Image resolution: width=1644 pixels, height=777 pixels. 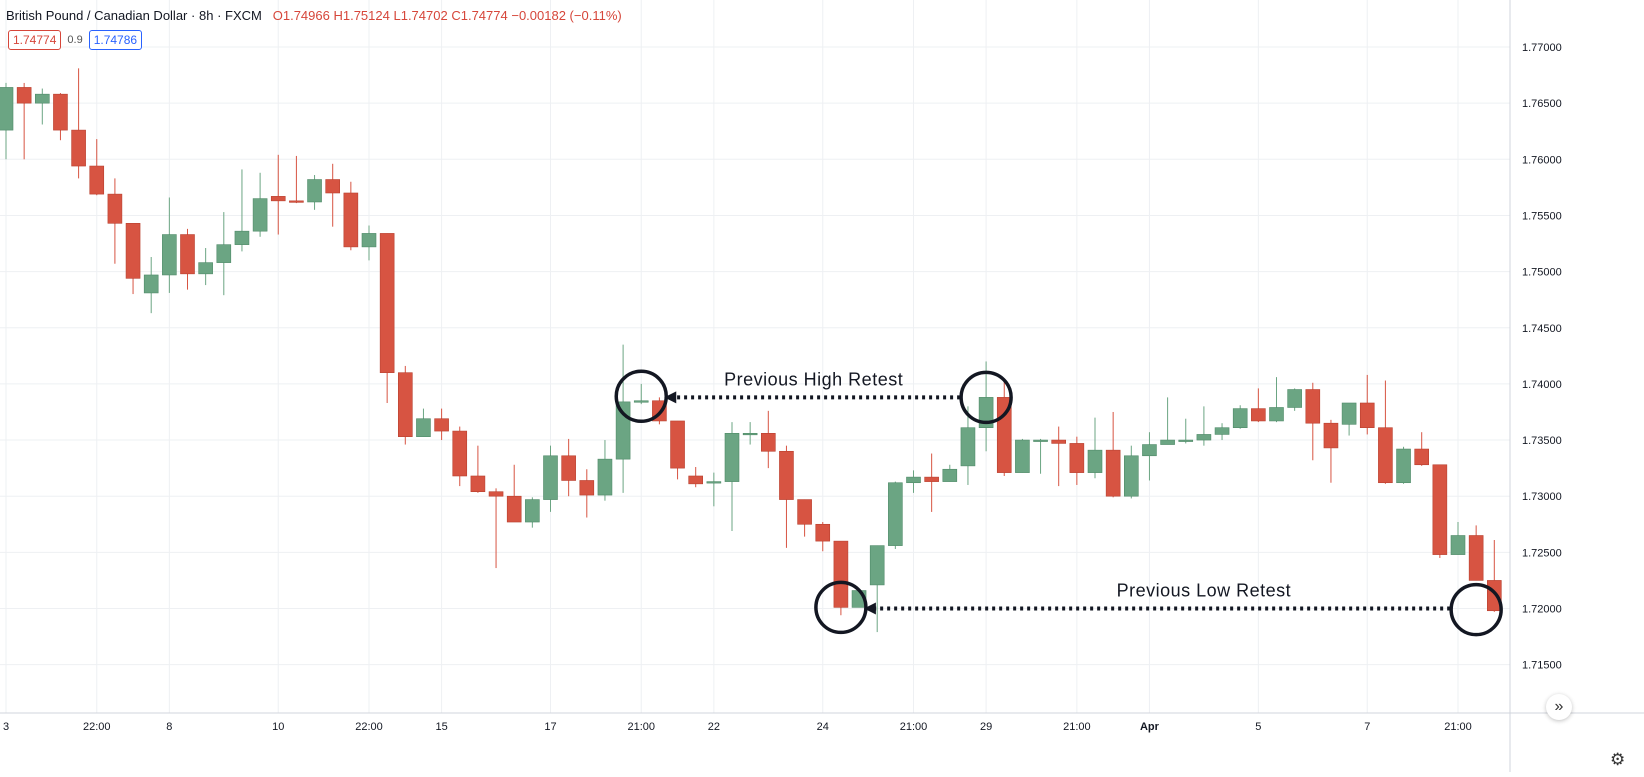 I want to click on spread-value: 0.9, so click(x=75, y=40).